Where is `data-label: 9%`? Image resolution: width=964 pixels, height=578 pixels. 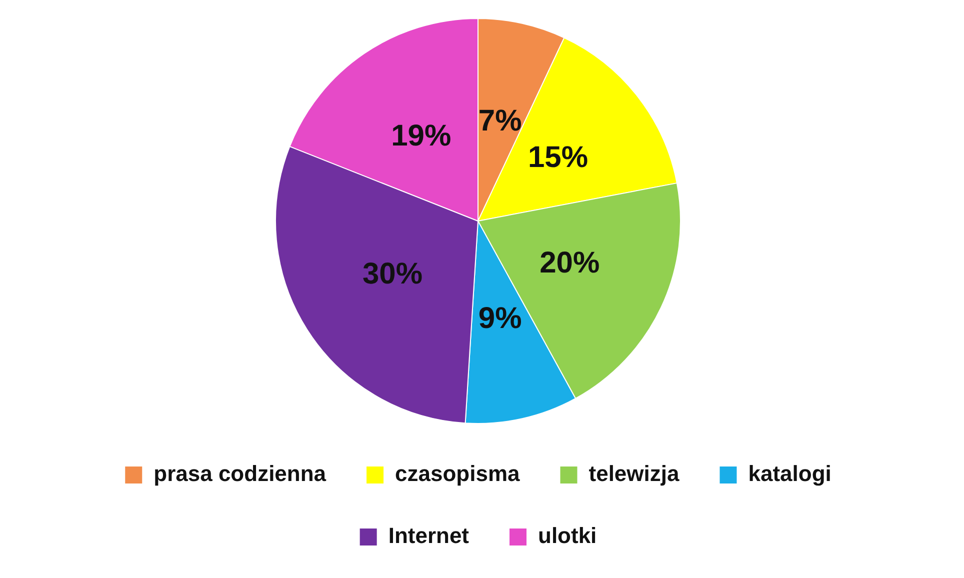
data-label: 9% is located at coordinates (500, 319).